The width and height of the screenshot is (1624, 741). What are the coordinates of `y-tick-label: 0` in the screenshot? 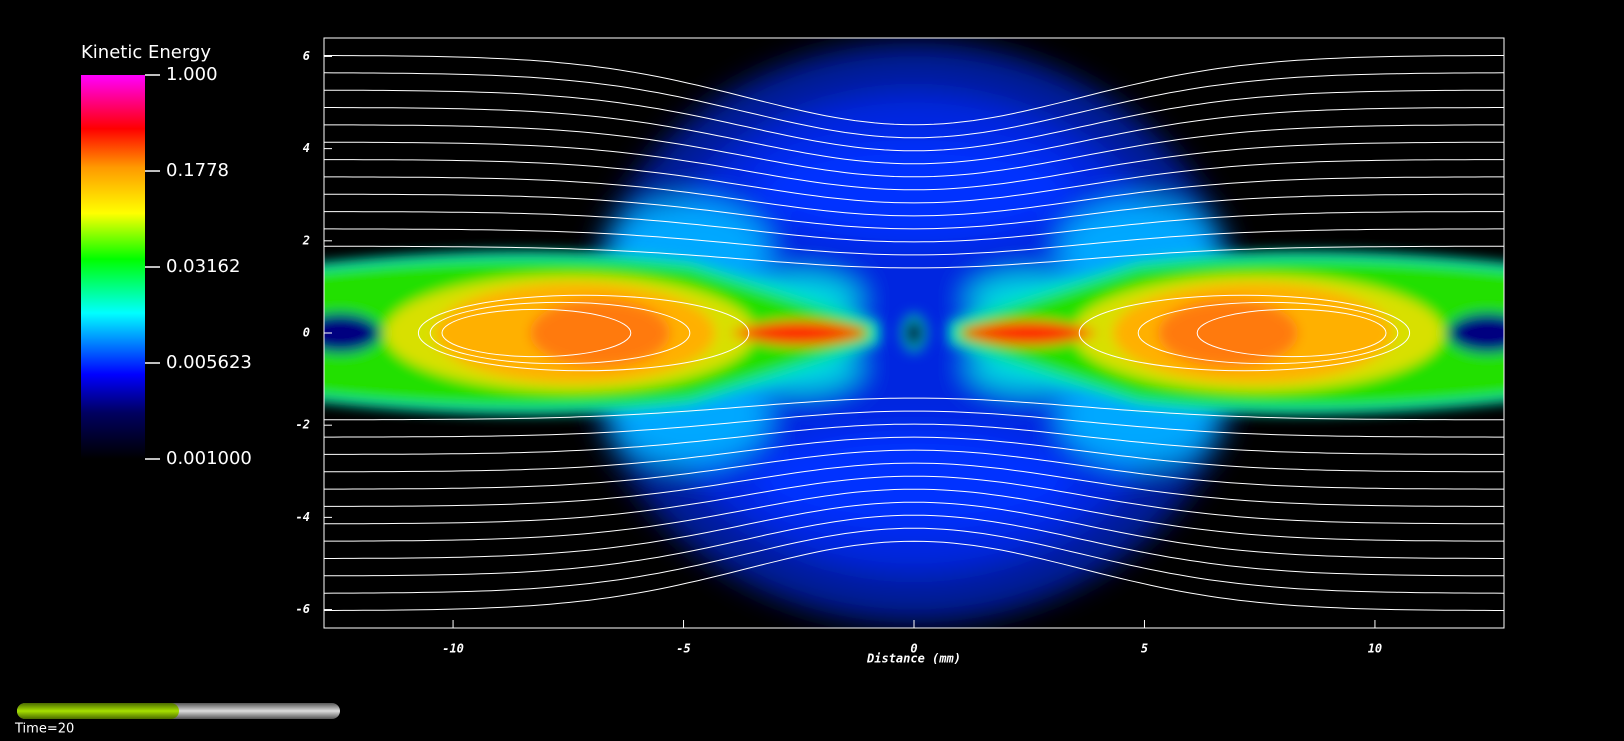 It's located at (306, 333).